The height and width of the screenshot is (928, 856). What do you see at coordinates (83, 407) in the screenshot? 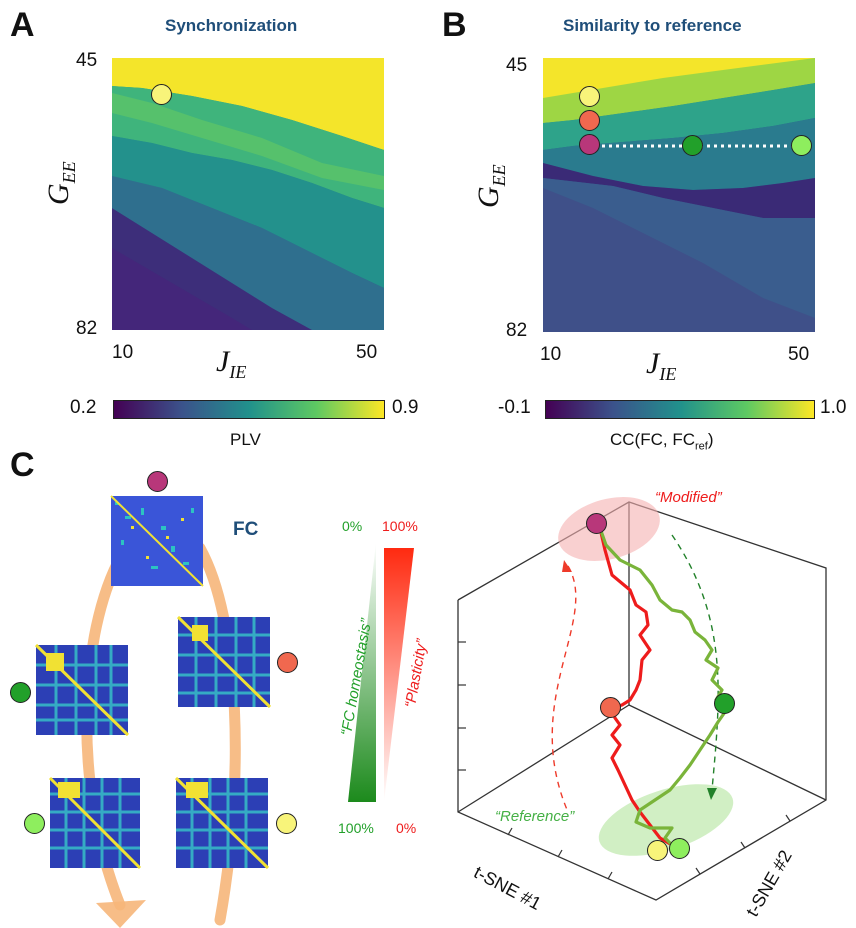
I see `panel-a-cb-min: 0.2` at bounding box center [83, 407].